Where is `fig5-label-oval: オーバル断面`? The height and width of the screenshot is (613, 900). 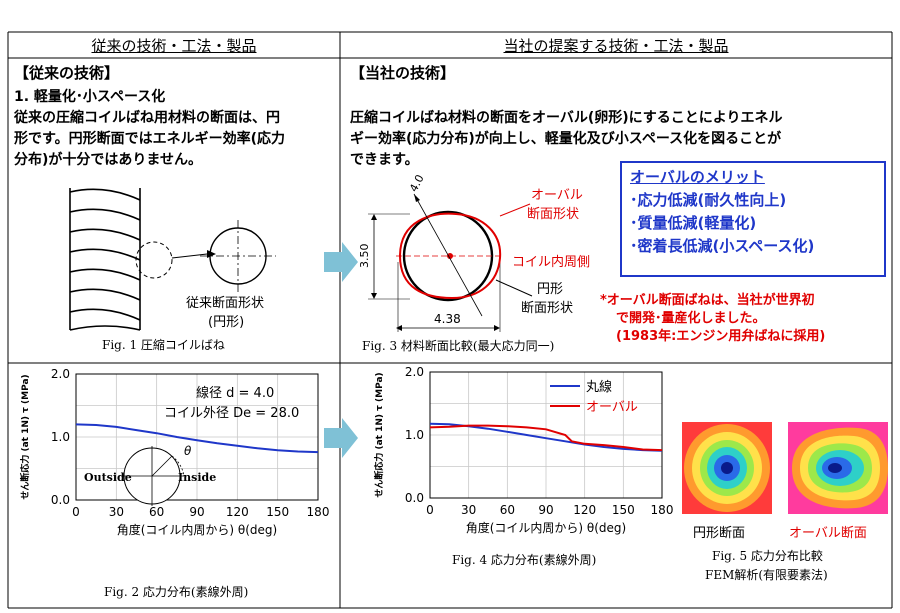 fig5-label-oval: オーバル断面 is located at coordinates (828, 533).